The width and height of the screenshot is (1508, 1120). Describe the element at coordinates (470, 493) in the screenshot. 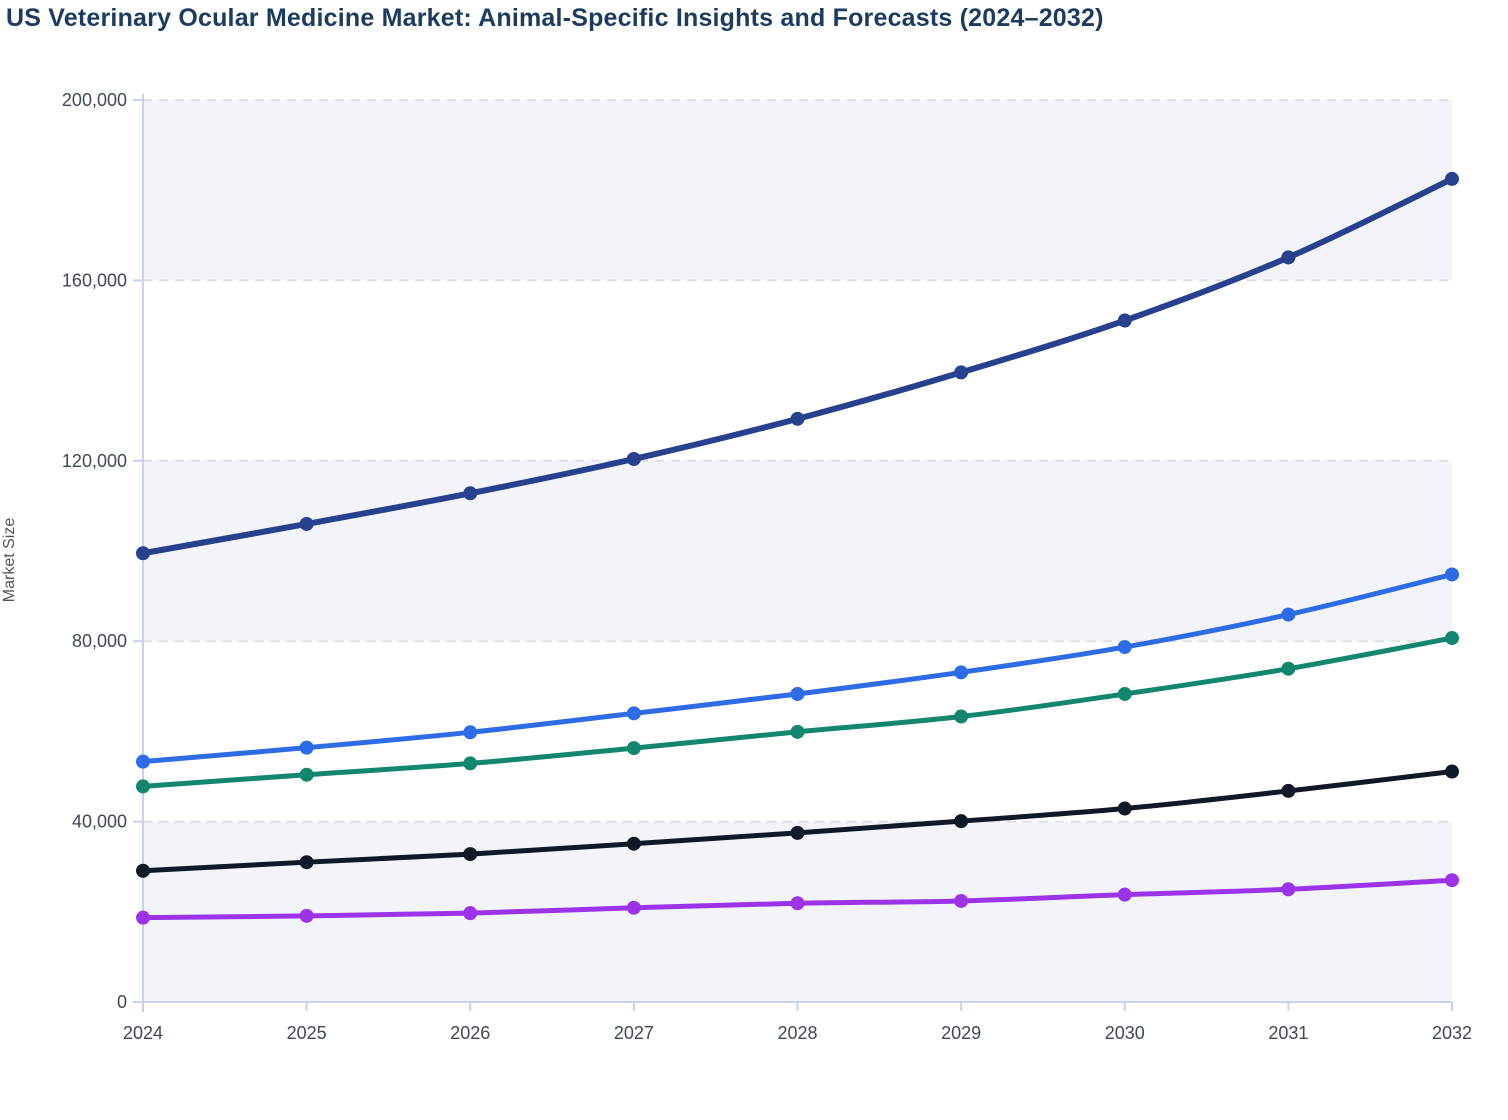

I see `data-point-navy-2026` at that location.